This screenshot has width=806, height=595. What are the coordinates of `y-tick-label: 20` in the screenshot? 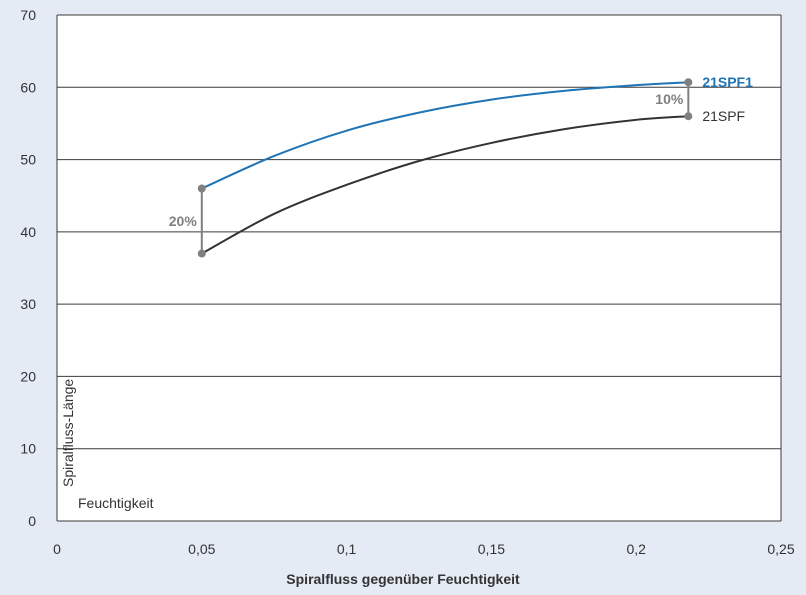 It's located at (28, 376).